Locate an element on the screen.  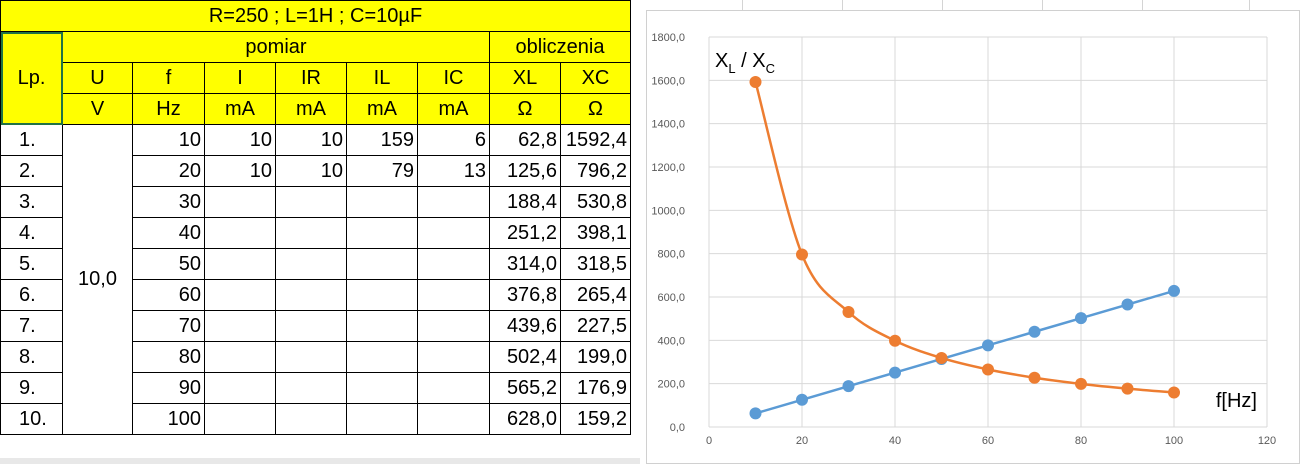
cell-ic: 13 is located at coordinates (453, 171).